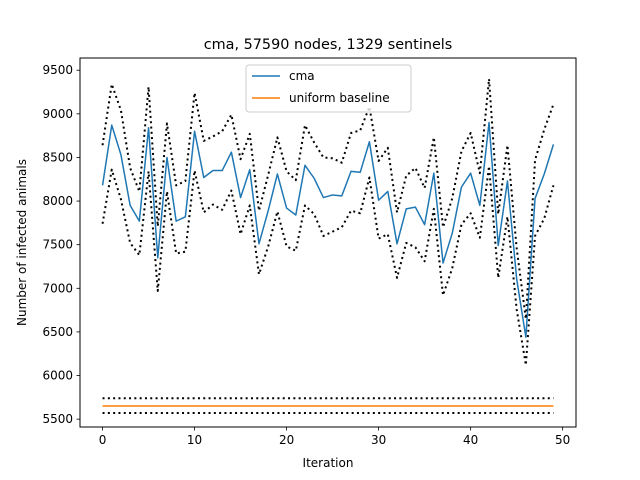 The width and height of the screenshot is (640, 480). I want to click on y-tick-label: 6500, so click(57, 332).